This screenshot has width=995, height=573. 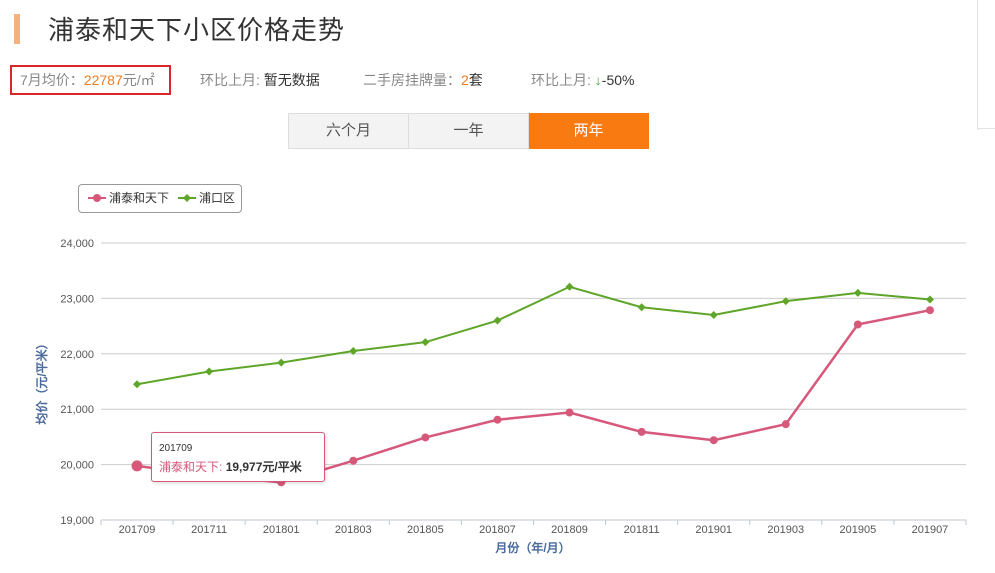 What do you see at coordinates (191, 467) in the screenshot?
I see `tooltip-series-name: 浦泰和天下:` at bounding box center [191, 467].